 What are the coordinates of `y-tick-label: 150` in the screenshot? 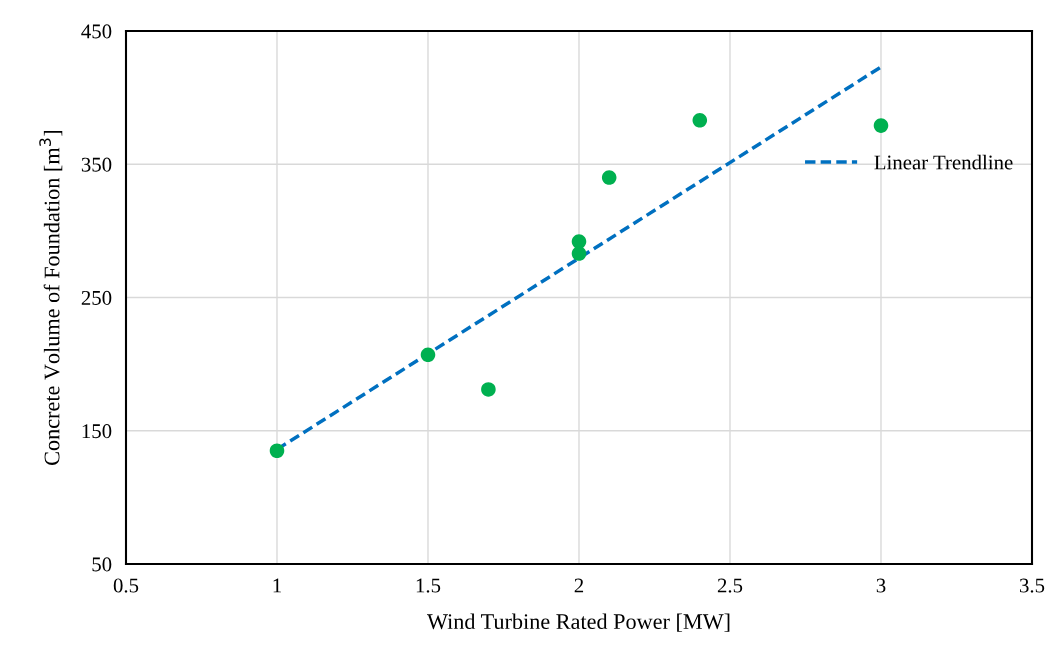 It's located at (97, 431).